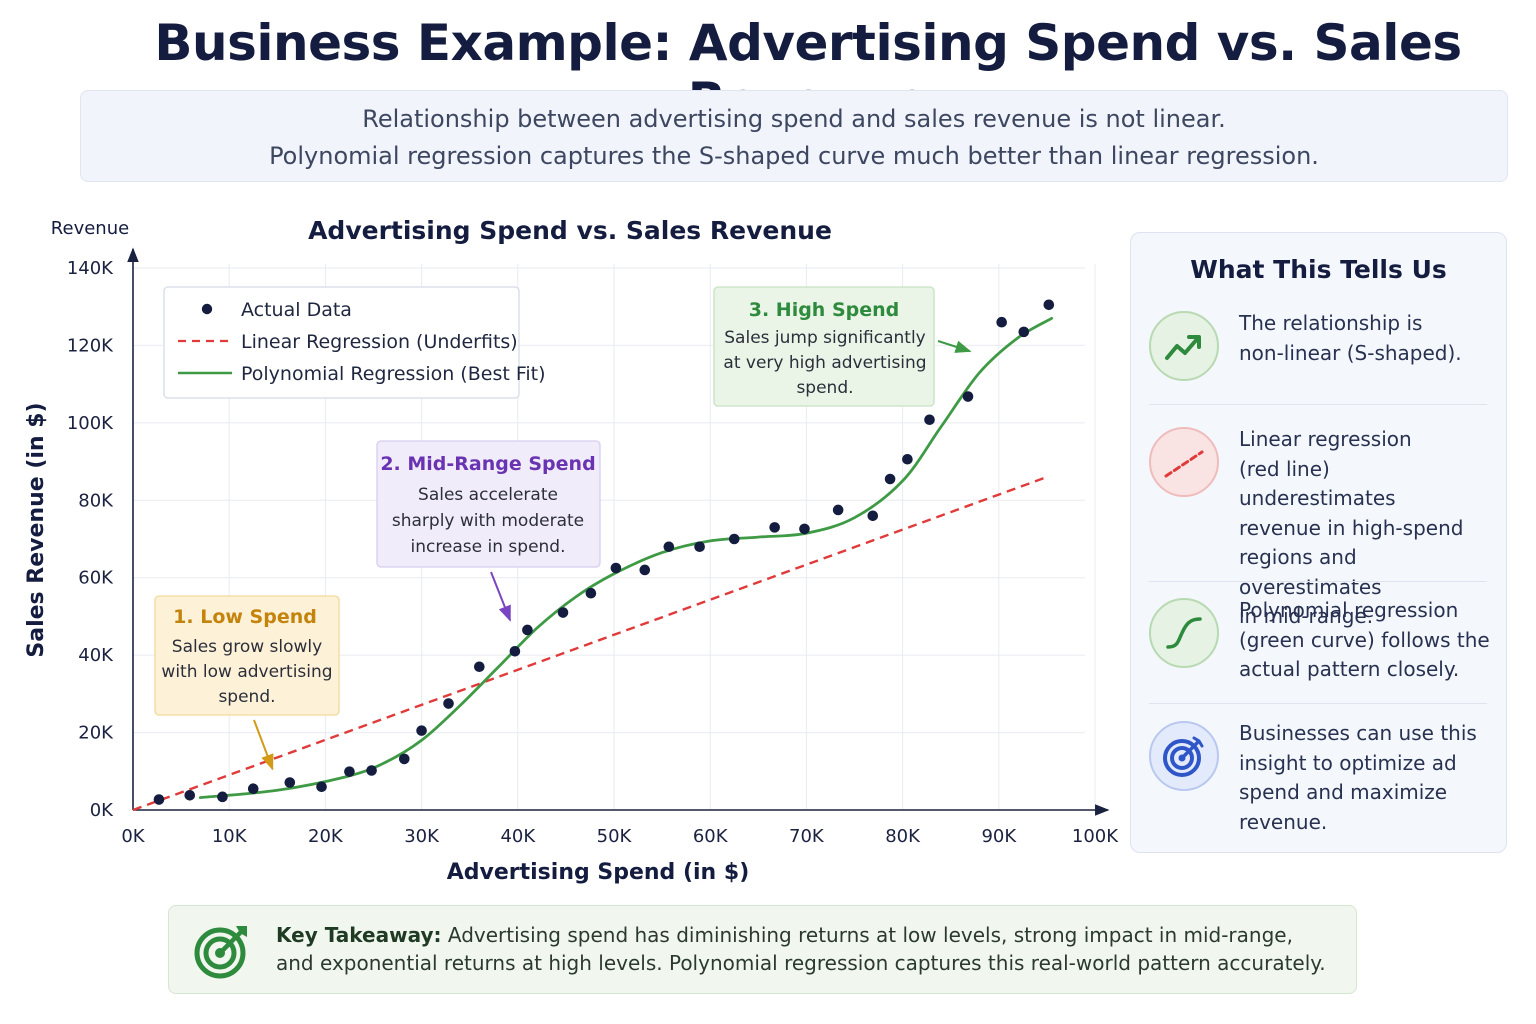 Image resolution: width=1536 pixels, height=1024 pixels. What do you see at coordinates (422, 836) in the screenshot?
I see `x-tick-label: 30K` at bounding box center [422, 836].